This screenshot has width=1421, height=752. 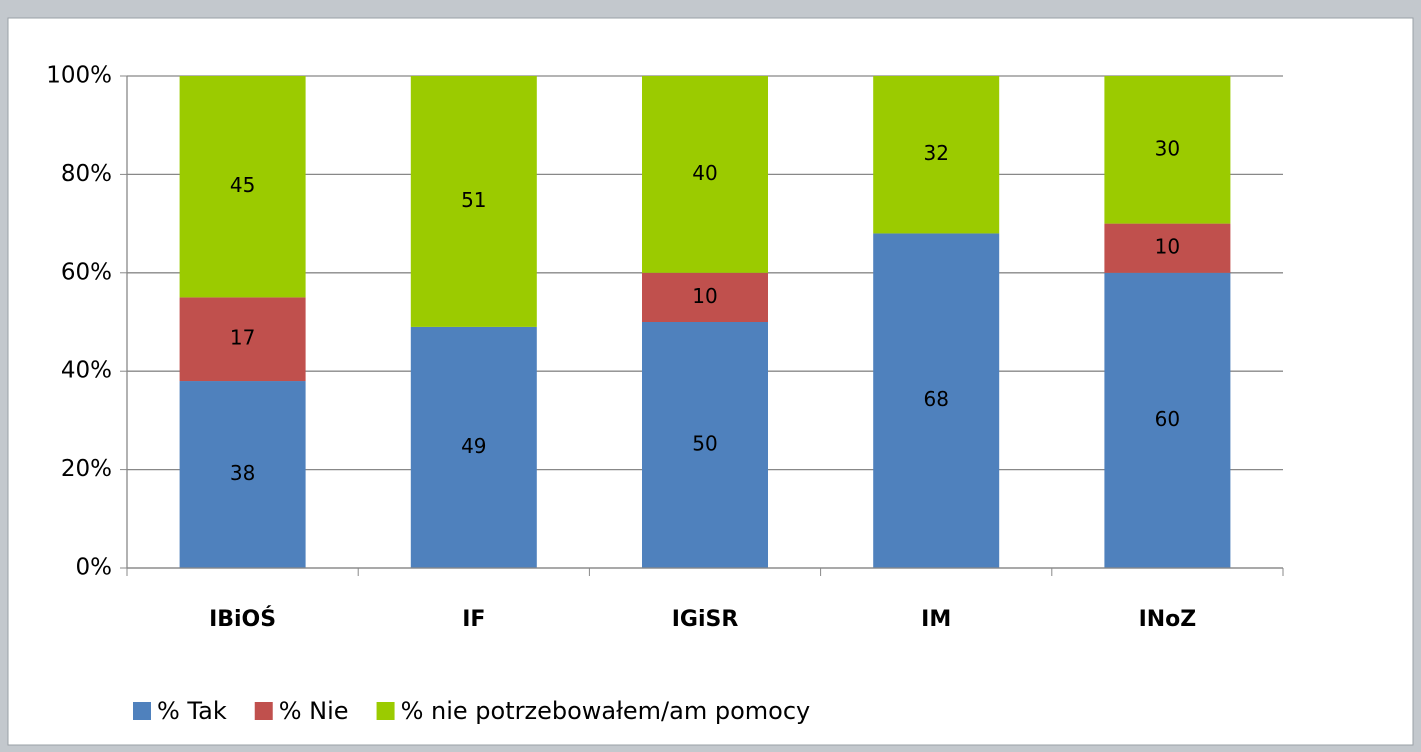 I want to click on x-tick-label: IM, so click(x=936, y=619).